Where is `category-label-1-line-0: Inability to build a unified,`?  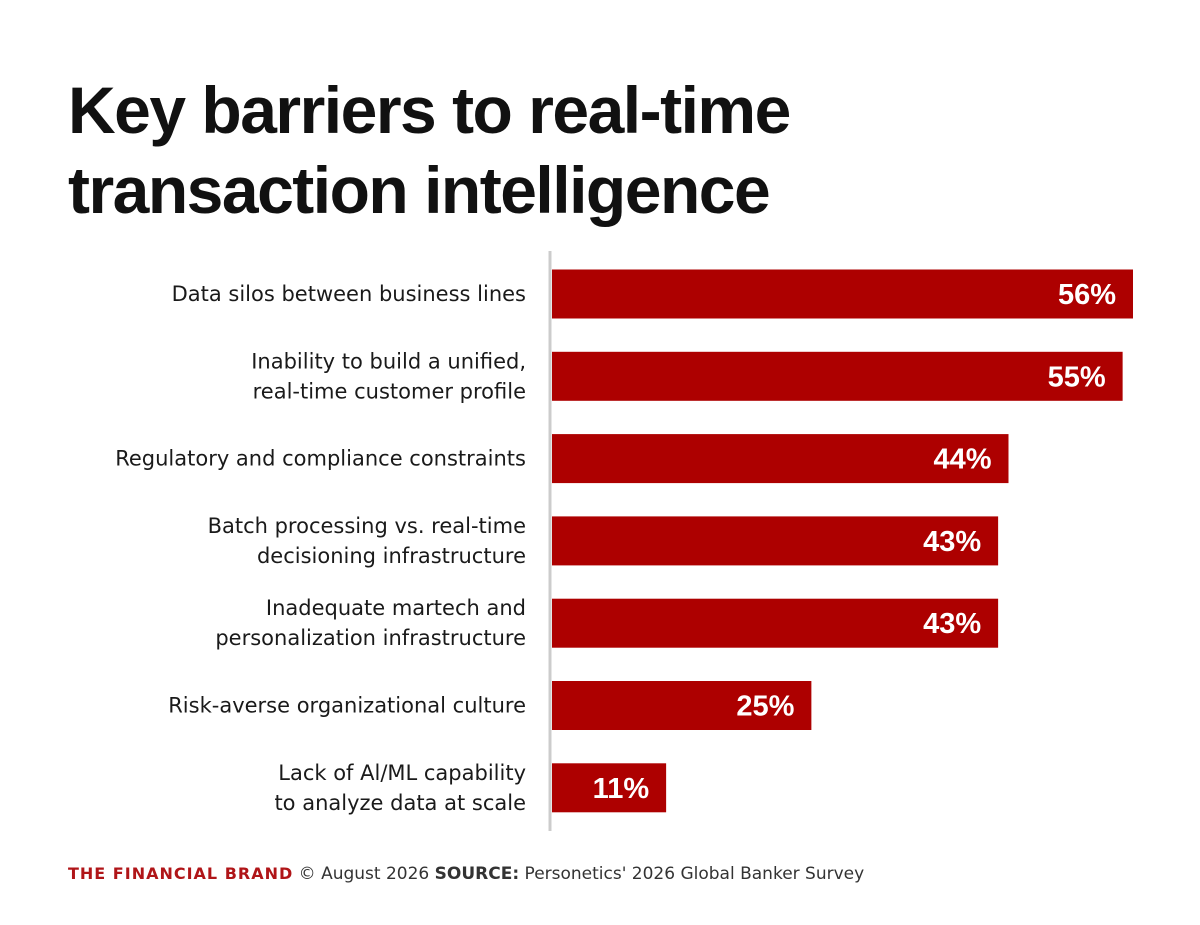 category-label-1-line-0: Inability to build a unified, is located at coordinates (388, 361).